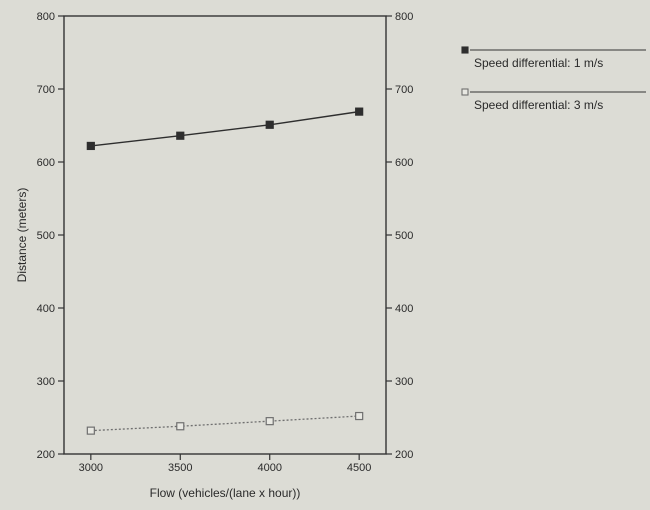  What do you see at coordinates (404, 455) in the screenshot?
I see `right-y-tick-label: 200` at bounding box center [404, 455].